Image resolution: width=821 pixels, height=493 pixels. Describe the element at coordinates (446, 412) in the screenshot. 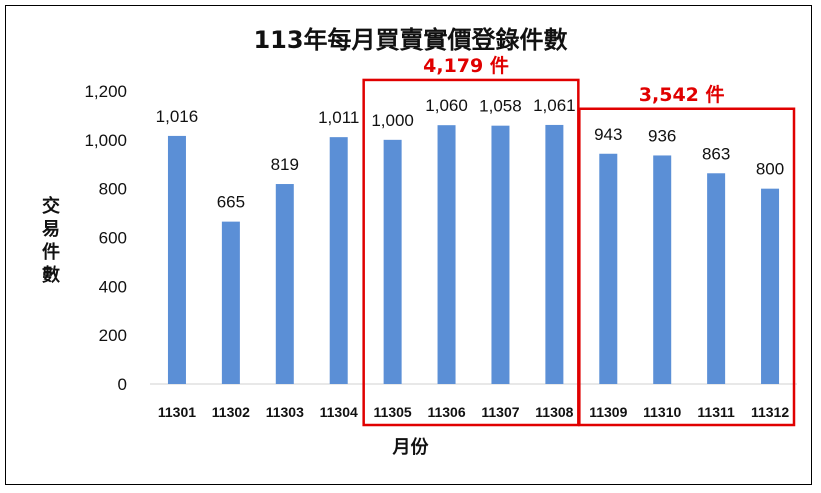

I see `x-tick-label: 11306` at that location.